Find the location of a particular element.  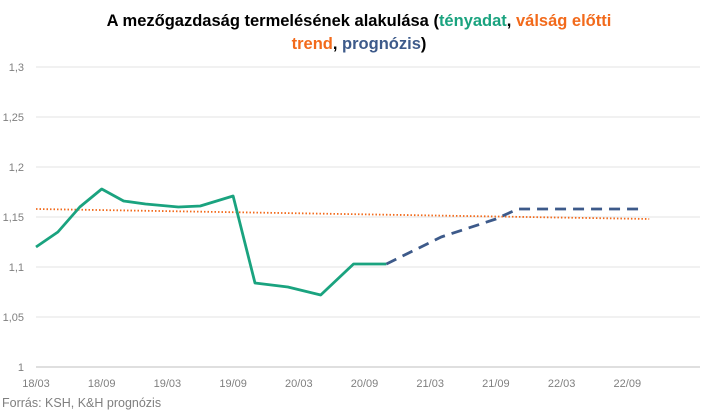

y-tick-label: 1 is located at coordinates (21, 368).